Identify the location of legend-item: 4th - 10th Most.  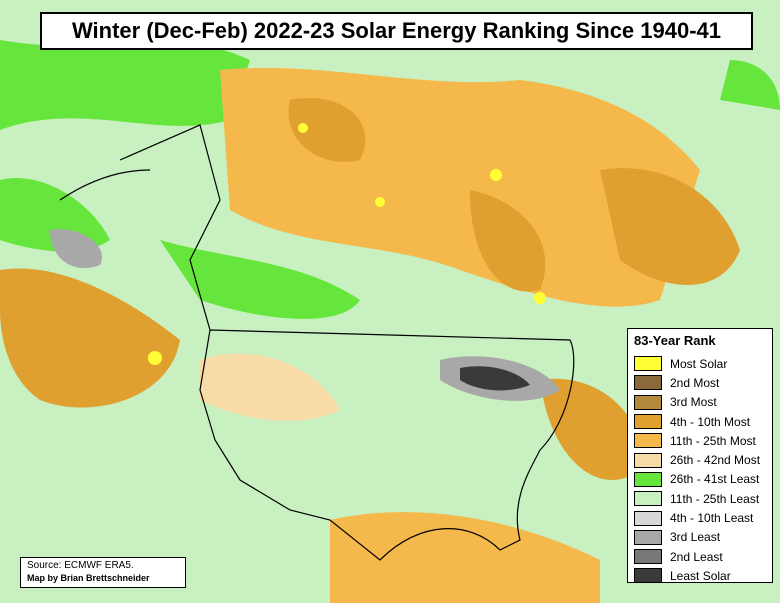
(700, 421).